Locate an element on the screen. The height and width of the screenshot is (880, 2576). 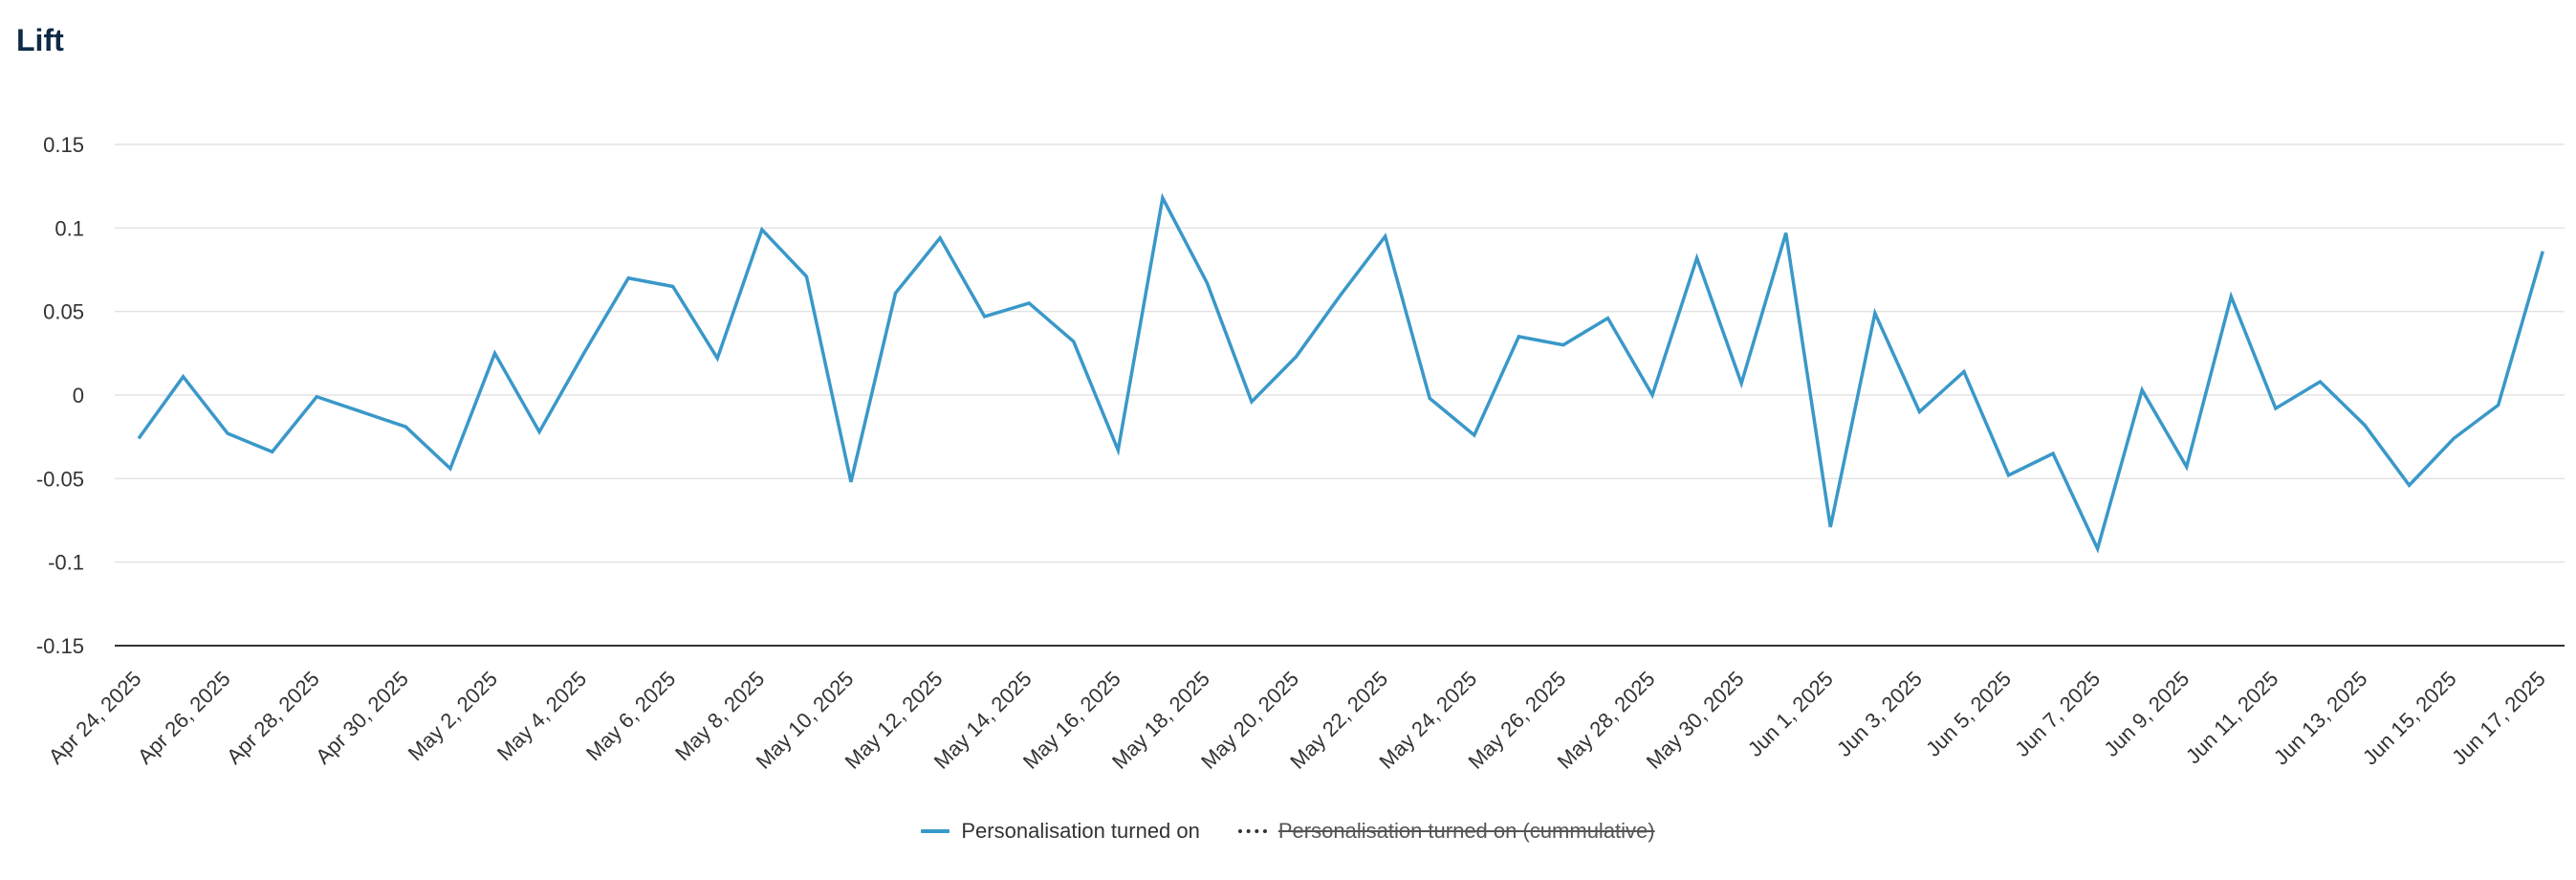
x-tick-label: Apr 30, 2025 is located at coordinates (362, 718).